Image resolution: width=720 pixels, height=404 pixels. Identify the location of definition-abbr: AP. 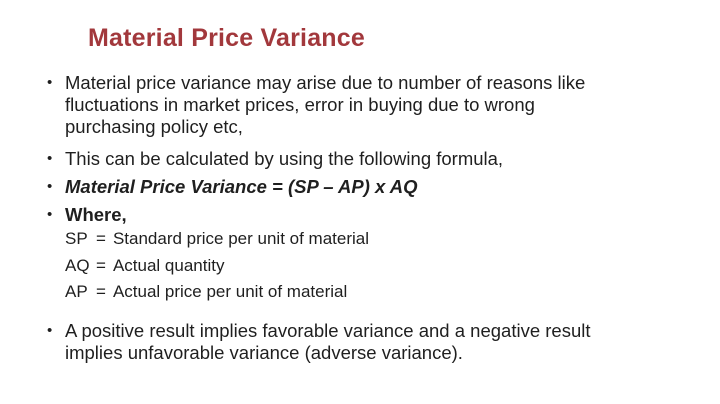
(76, 291).